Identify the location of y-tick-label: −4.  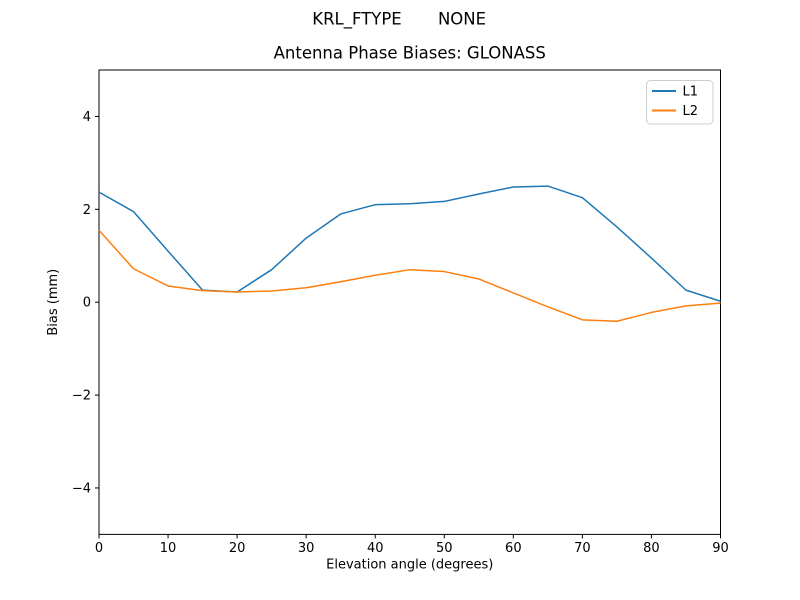
(81, 488).